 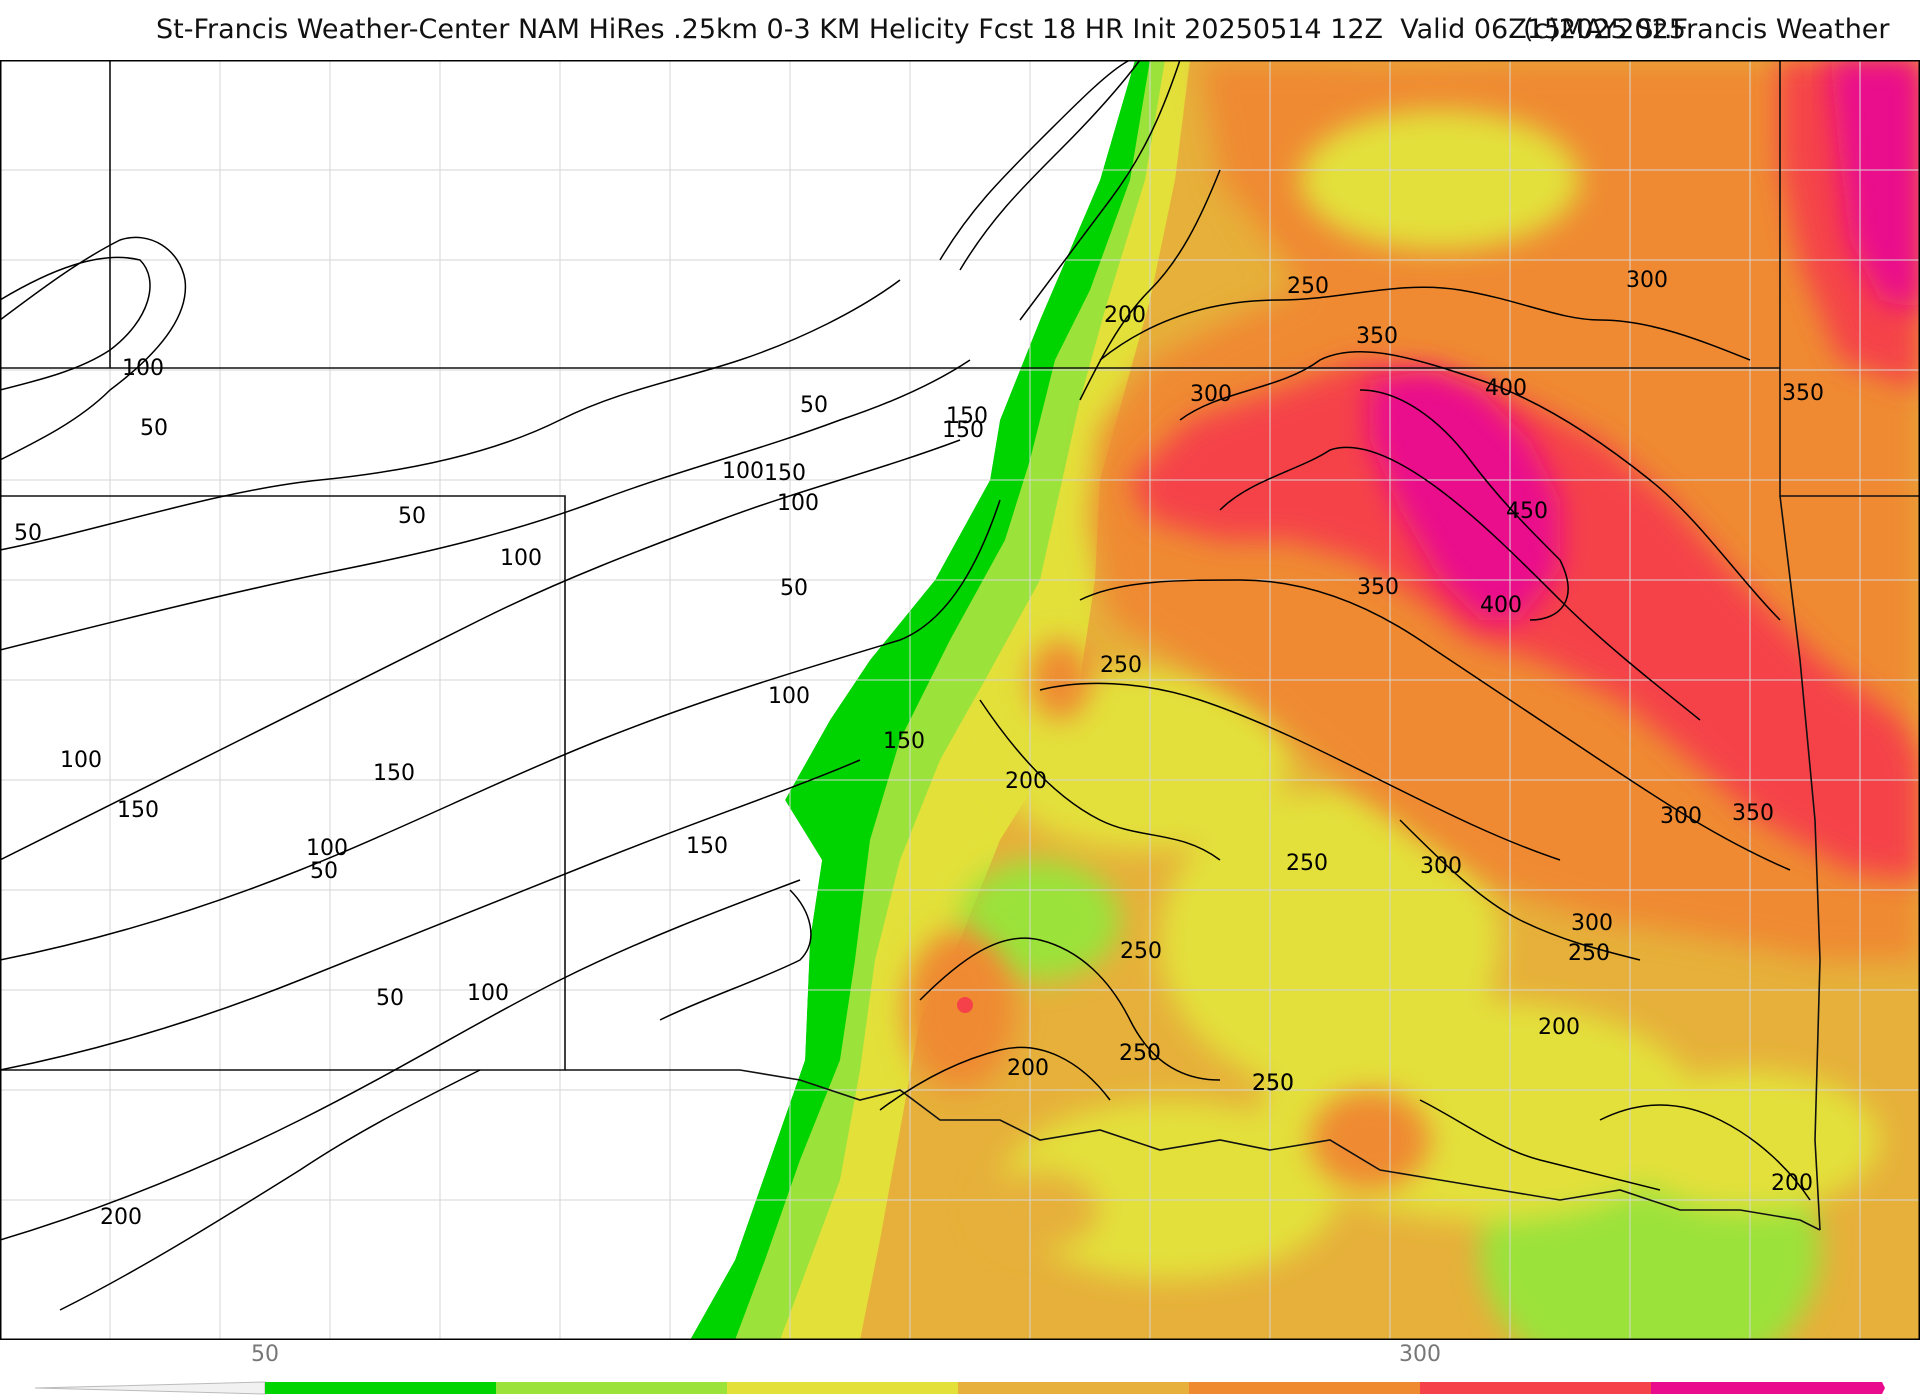 What do you see at coordinates (1706, 29) in the screenshot?
I see `copyright-text: (c)2025 St.Francis Weather` at bounding box center [1706, 29].